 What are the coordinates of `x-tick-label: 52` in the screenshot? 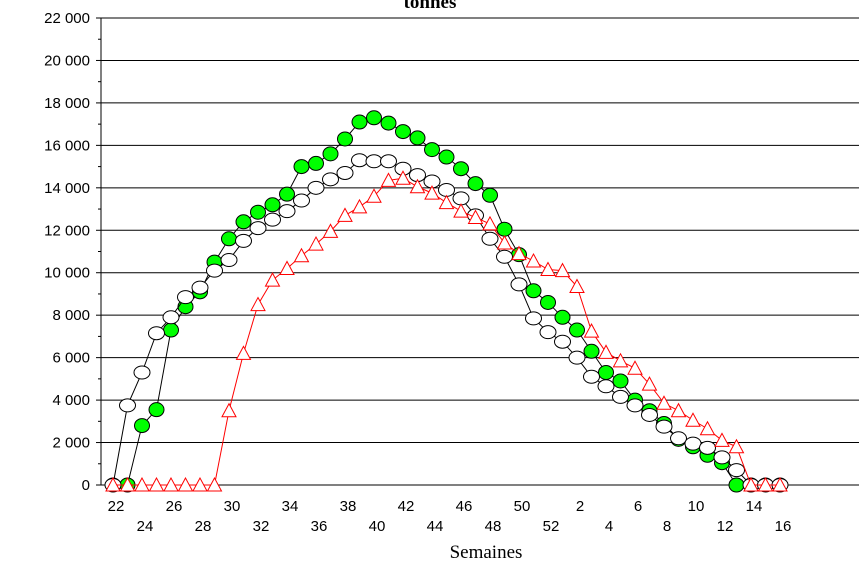 It's located at (551, 526).